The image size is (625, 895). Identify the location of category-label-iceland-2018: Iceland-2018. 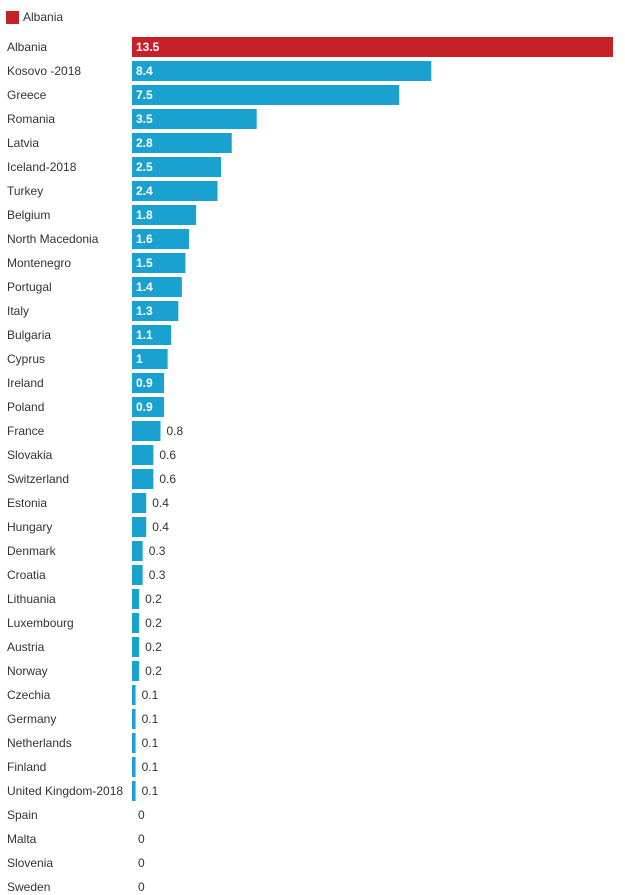
(42, 167).